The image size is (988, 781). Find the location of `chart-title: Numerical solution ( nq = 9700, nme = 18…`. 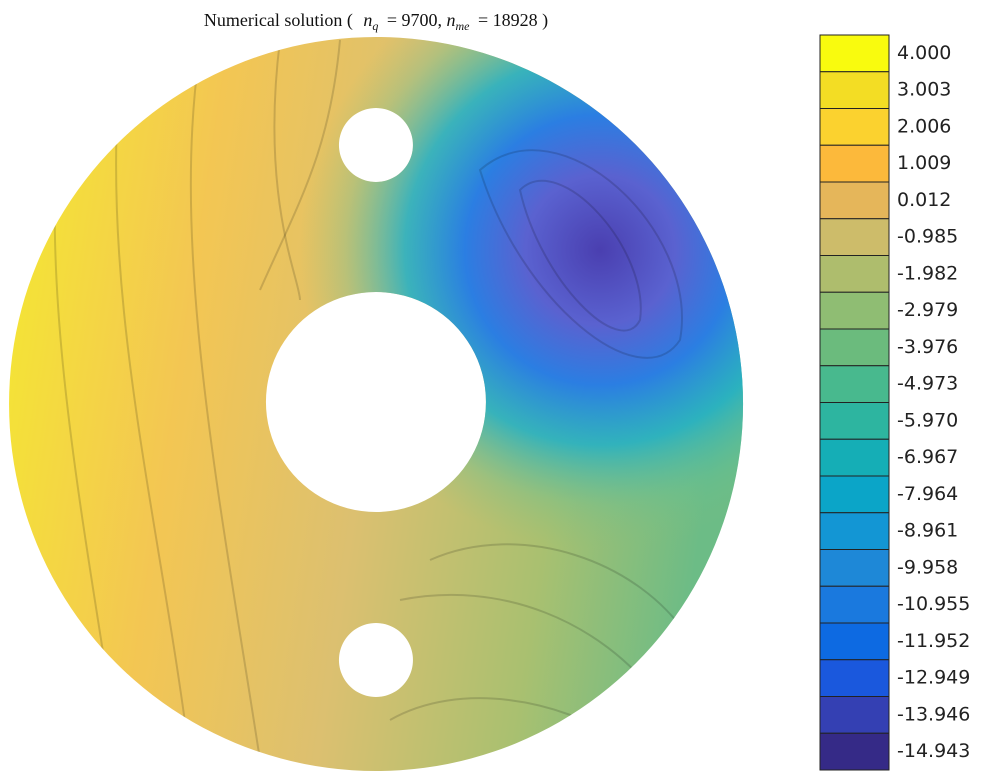

chart-title: Numerical solution ( nq = 9700, nme = 18… is located at coordinates (376, 22).